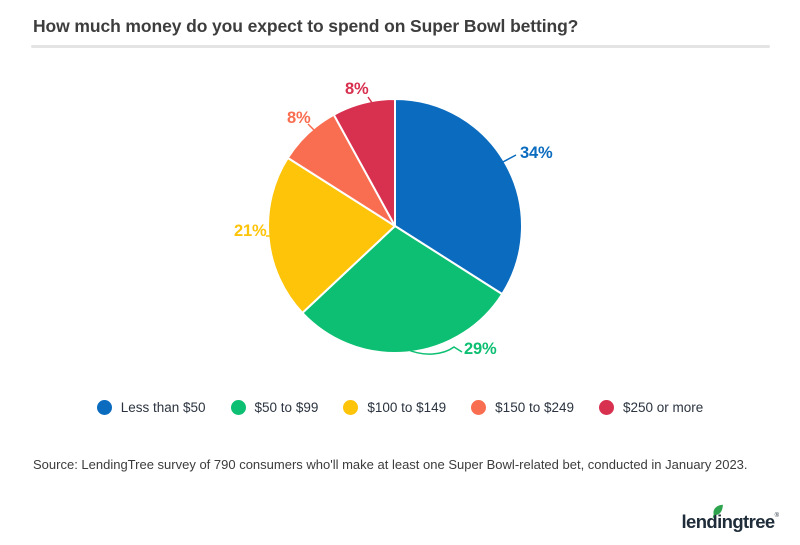  Describe the element at coordinates (728, 521) in the screenshot. I see `logo-text: lendingtree` at that location.